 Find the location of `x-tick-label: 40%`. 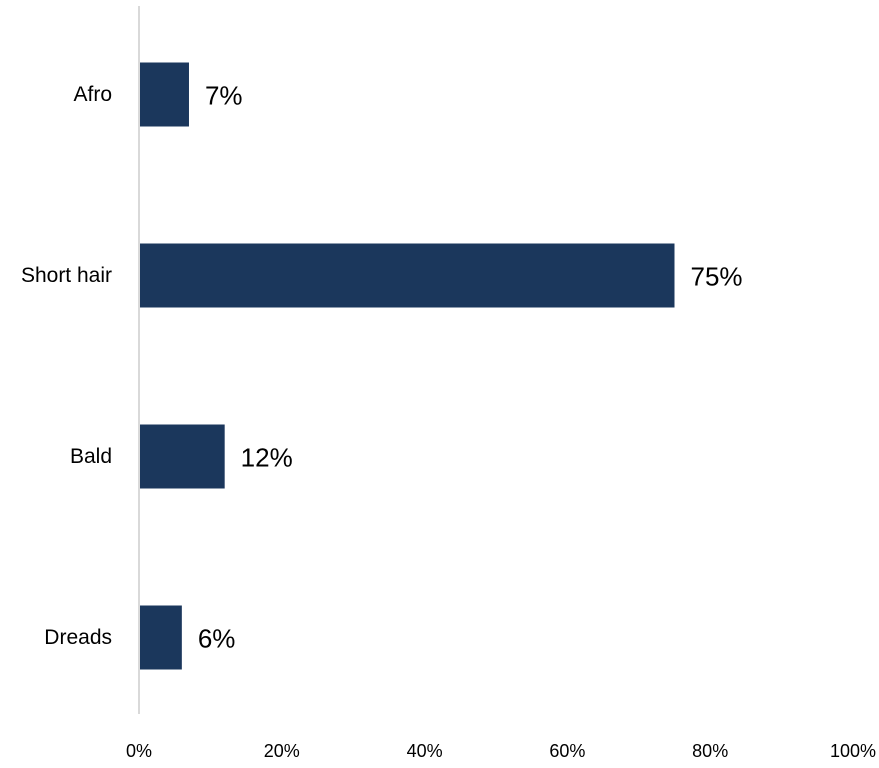

x-tick-label: 40% is located at coordinates (425, 751).